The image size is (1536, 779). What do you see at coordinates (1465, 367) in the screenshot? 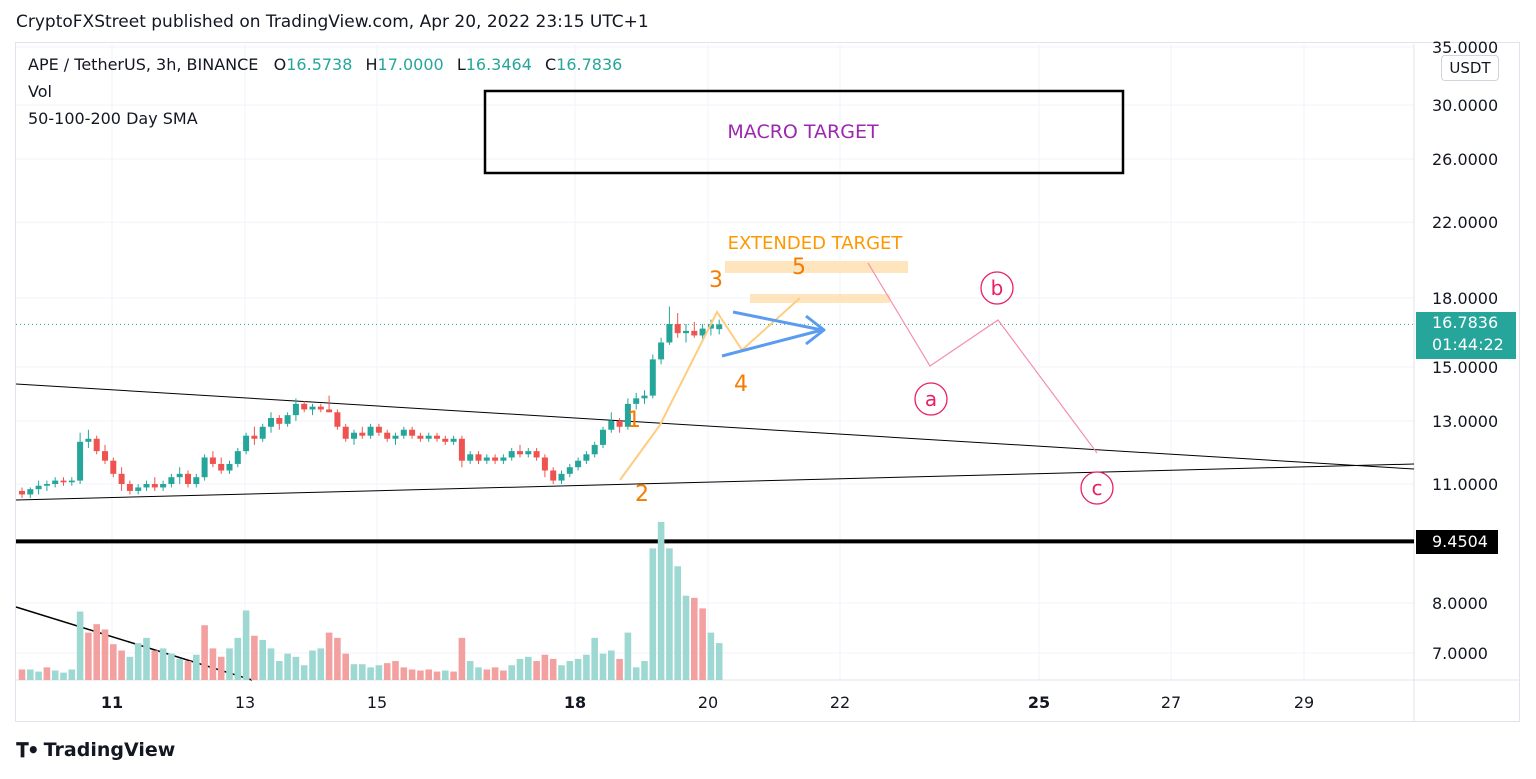
I see `y-tick-label: 15.0000` at bounding box center [1465, 367].